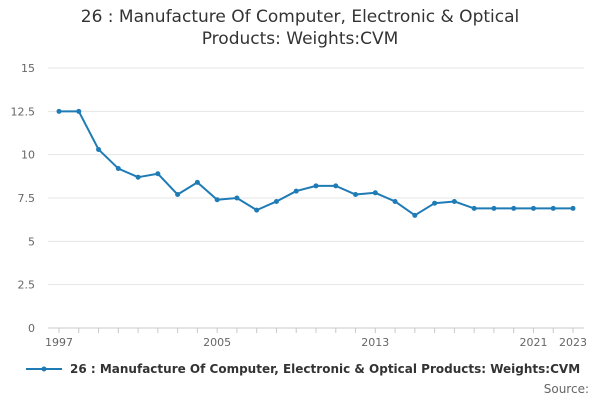 The height and width of the screenshot is (400, 600). I want to click on y-tick-label: 15, so click(28, 68).